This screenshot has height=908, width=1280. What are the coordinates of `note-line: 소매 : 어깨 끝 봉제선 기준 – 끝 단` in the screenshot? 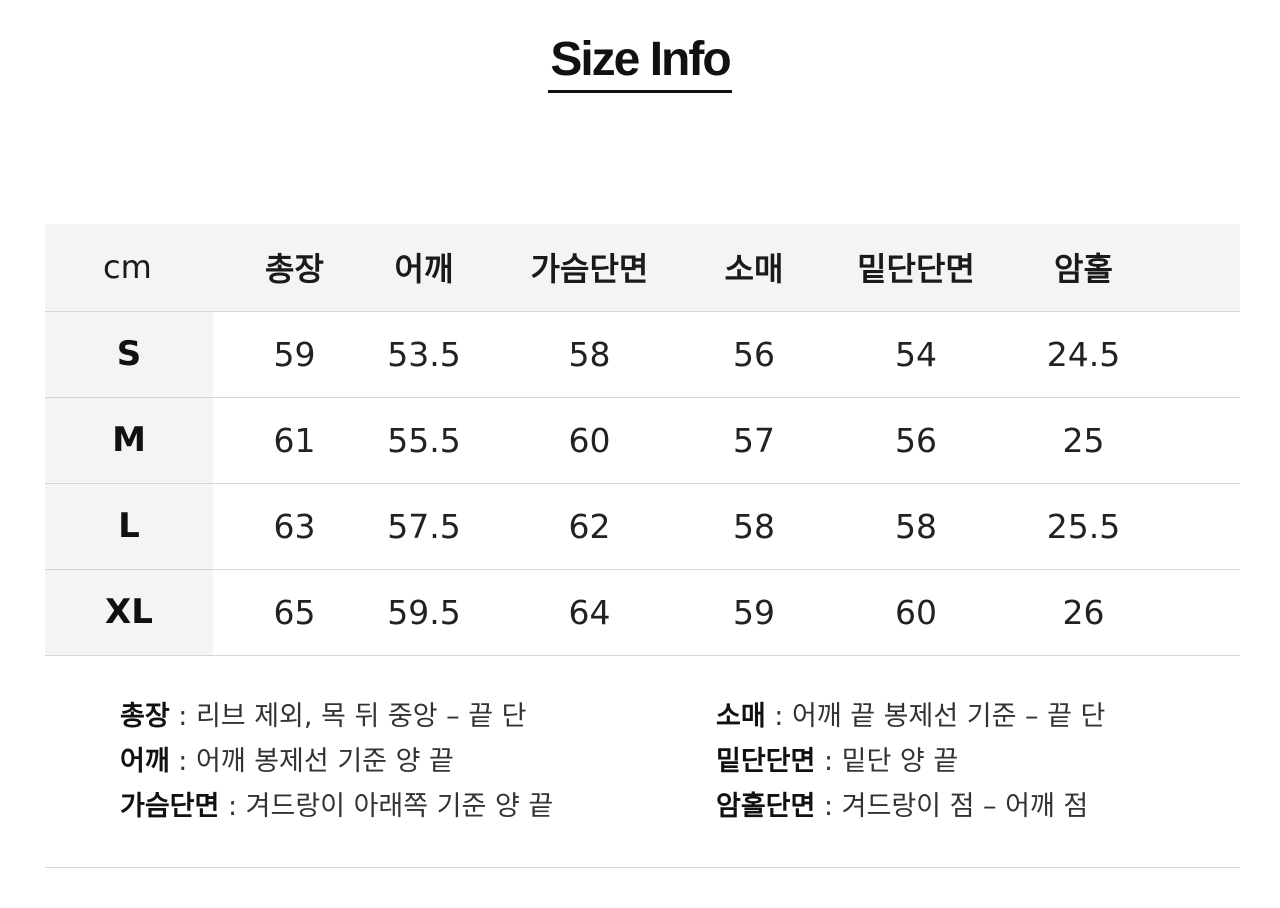 It's located at (976, 716).